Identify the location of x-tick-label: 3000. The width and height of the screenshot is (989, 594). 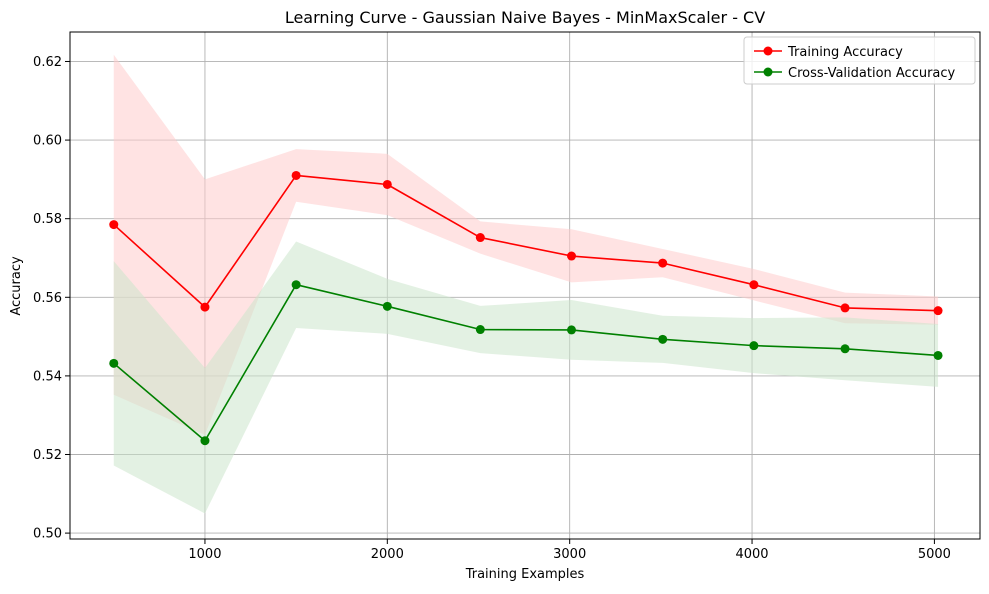
(569, 554).